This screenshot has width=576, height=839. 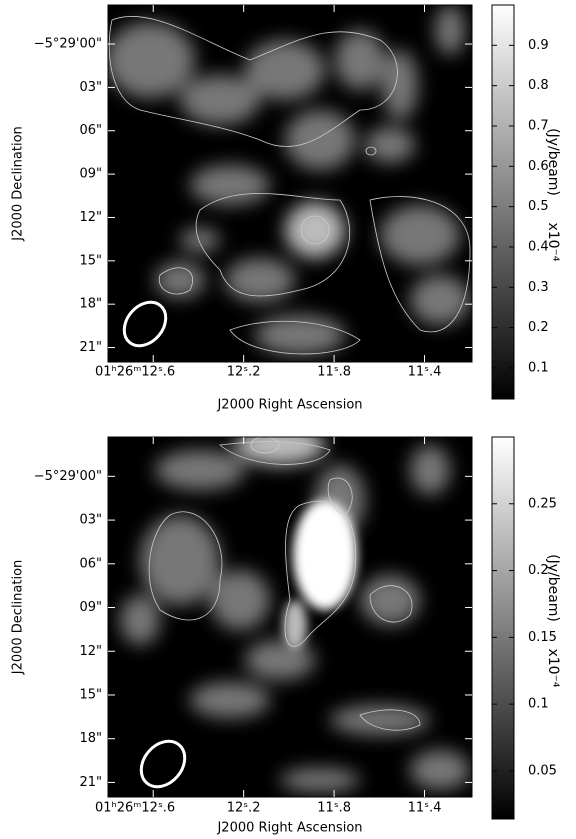 What do you see at coordinates (538, 206) in the screenshot?
I see `colorbar-tick-label: 0.5` at bounding box center [538, 206].